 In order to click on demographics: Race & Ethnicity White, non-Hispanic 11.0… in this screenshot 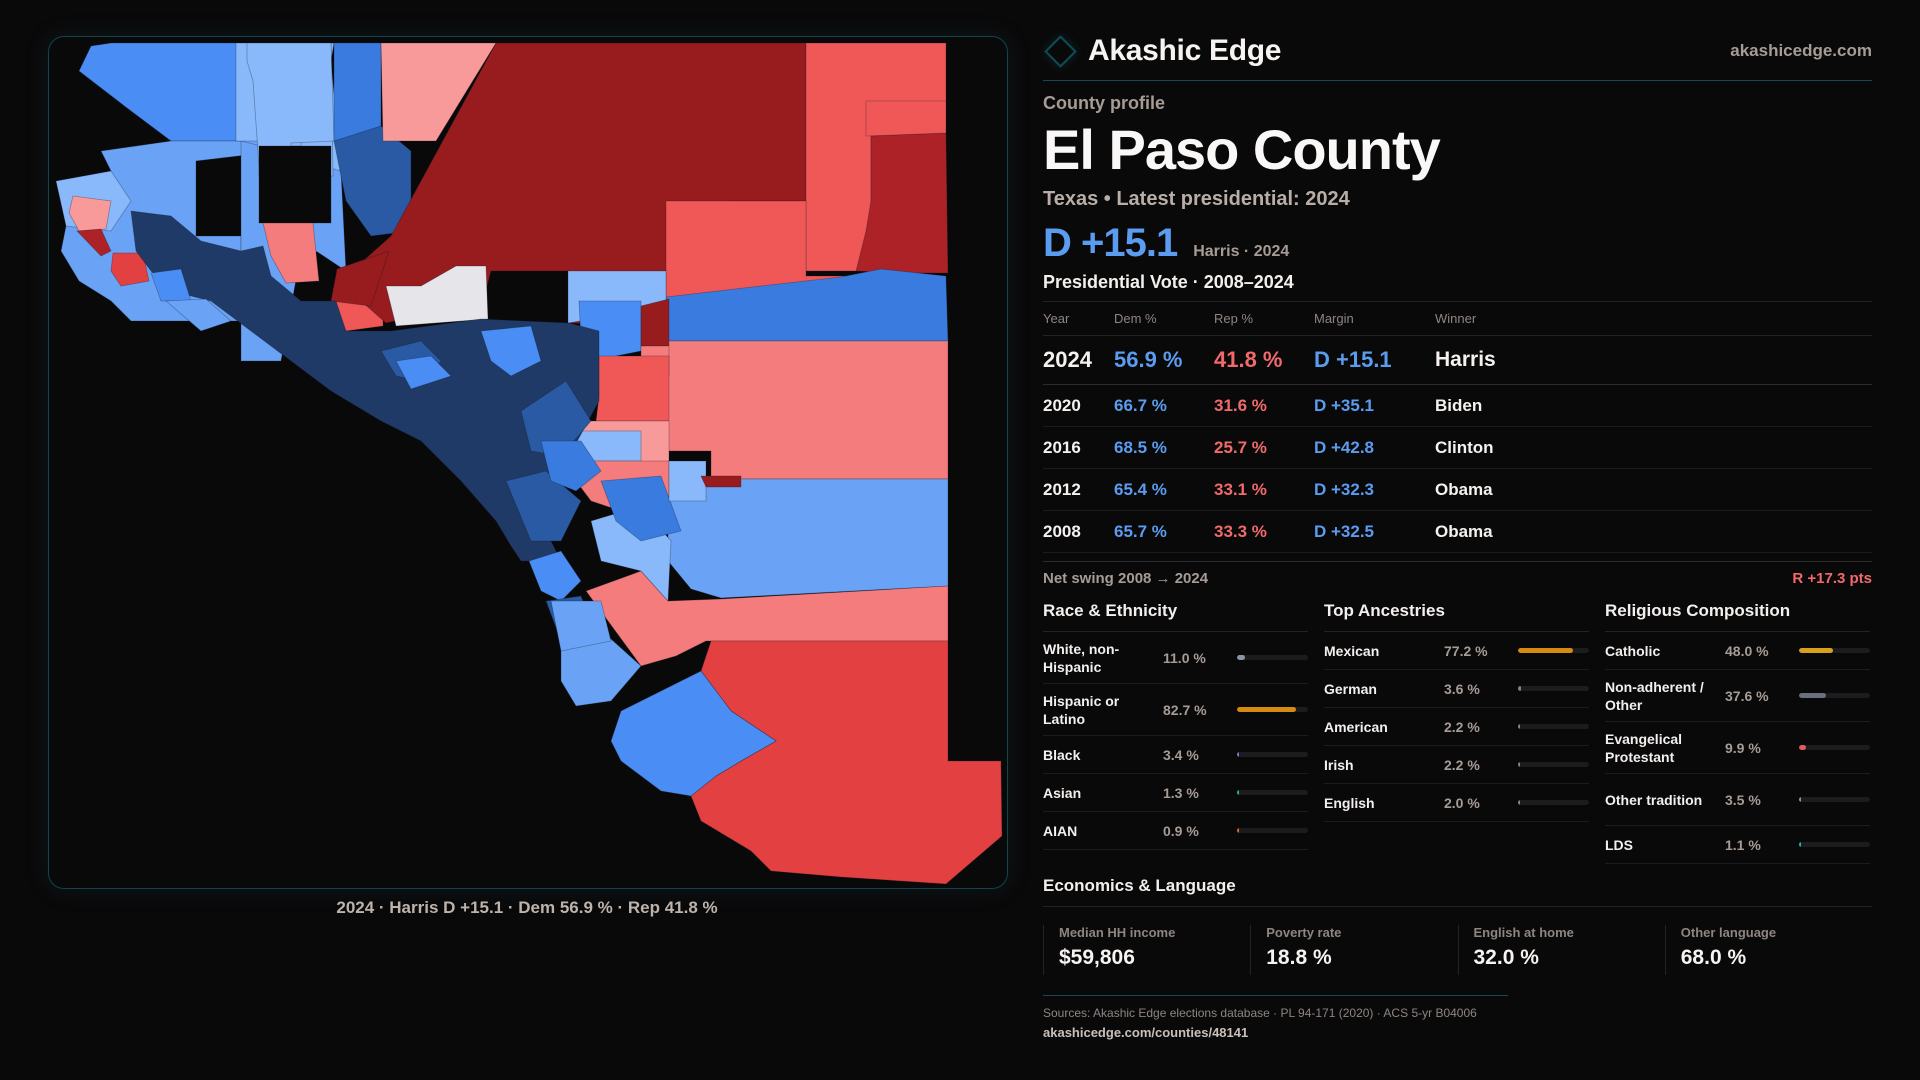, I will do `click(1457, 732)`.